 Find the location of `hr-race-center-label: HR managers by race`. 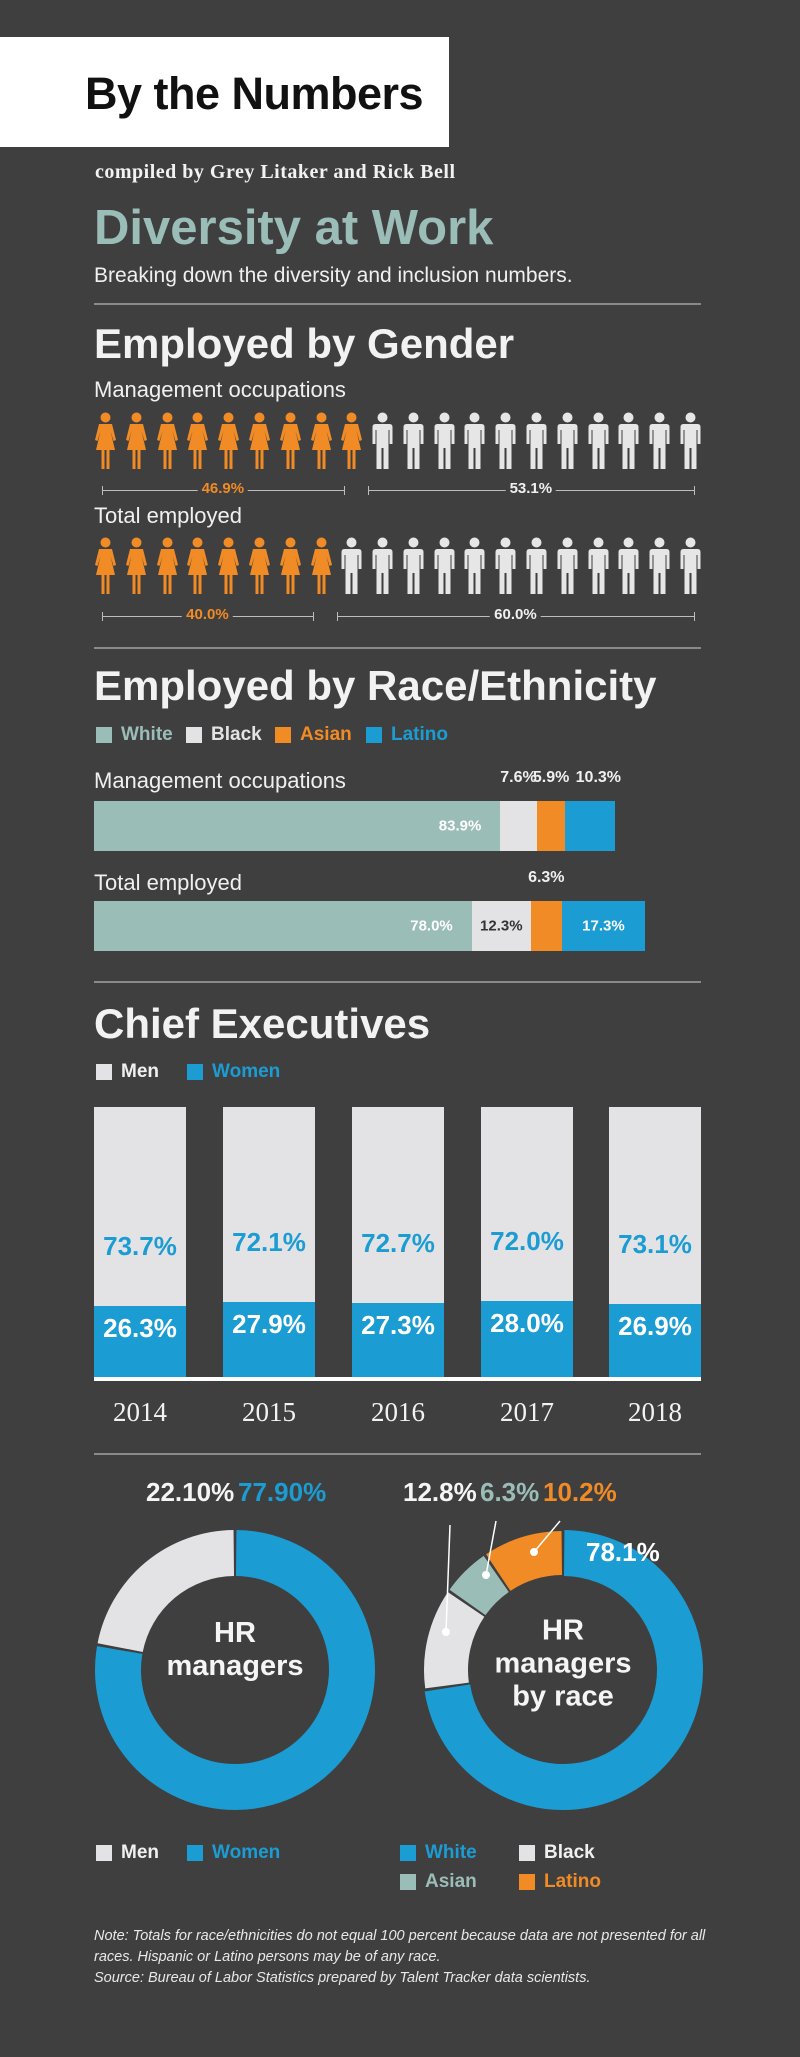

hr-race-center-label: HR managers by race is located at coordinates (563, 1663).